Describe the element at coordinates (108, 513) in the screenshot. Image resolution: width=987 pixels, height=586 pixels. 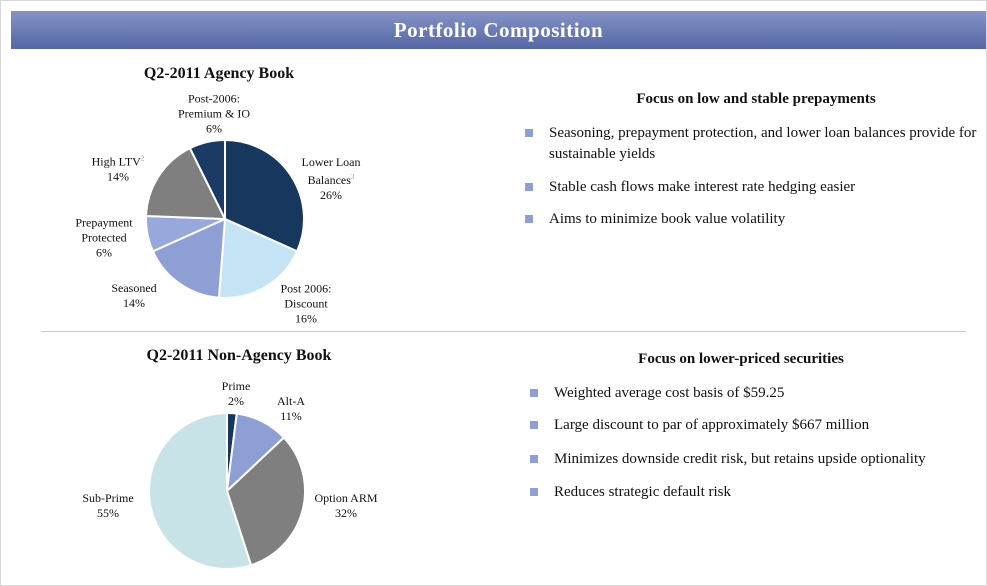
I see `value-label: 55%` at that location.